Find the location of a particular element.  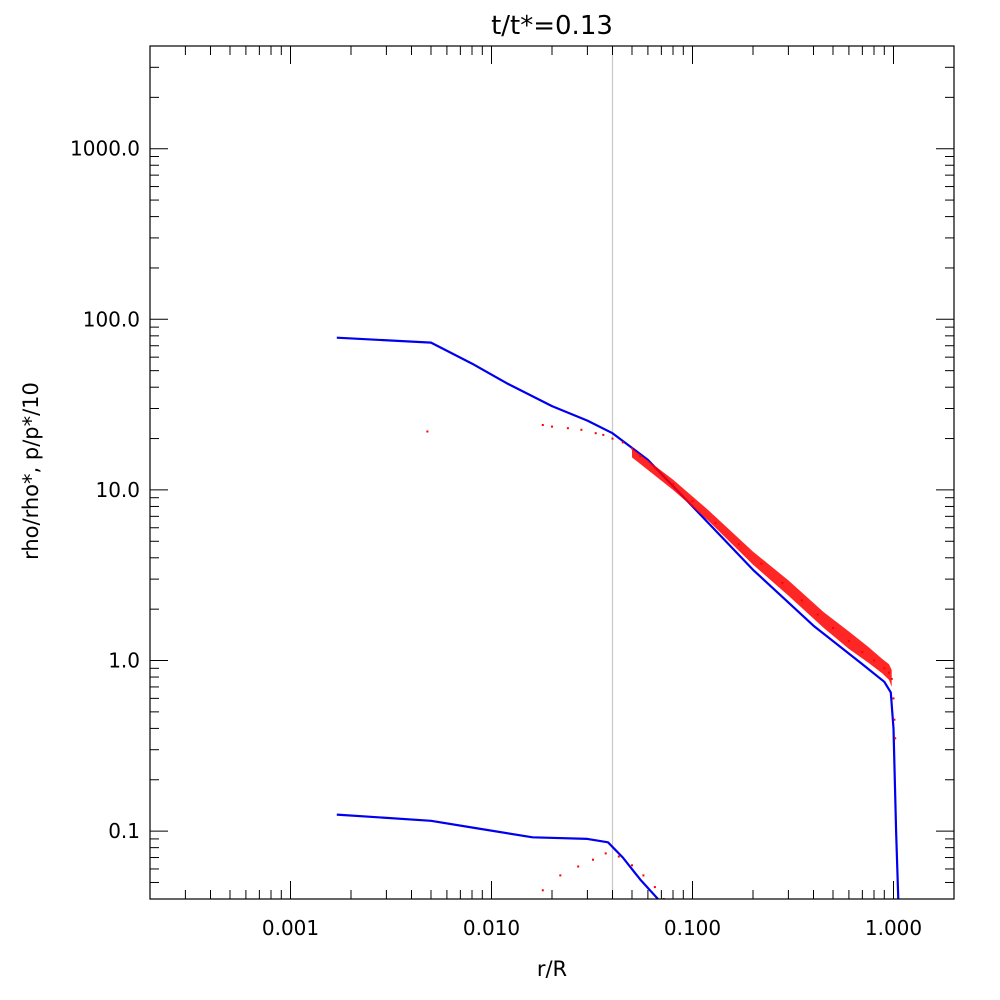

x-tick-label: 0.010 is located at coordinates (491, 928).